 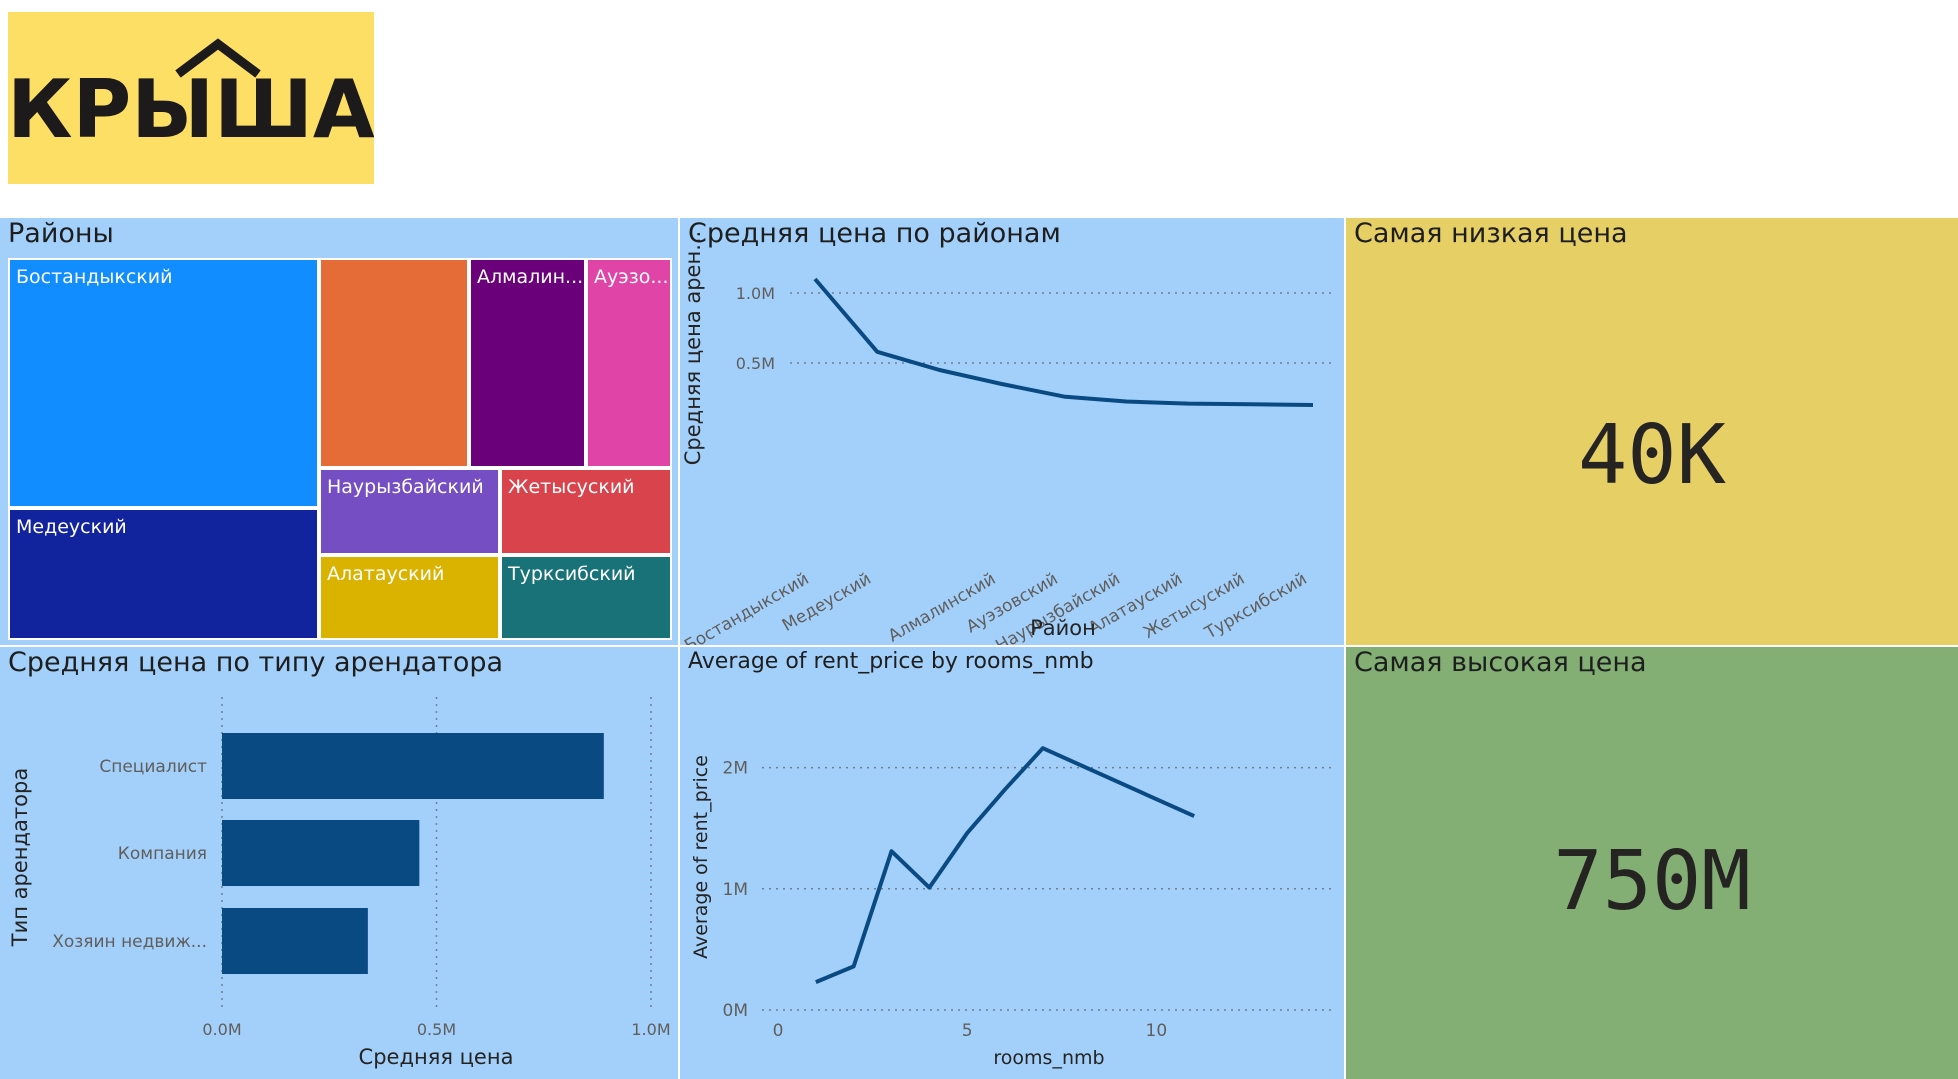 What do you see at coordinates (735, 1011) in the screenshot?
I see `y-tick-label: 0M` at bounding box center [735, 1011].